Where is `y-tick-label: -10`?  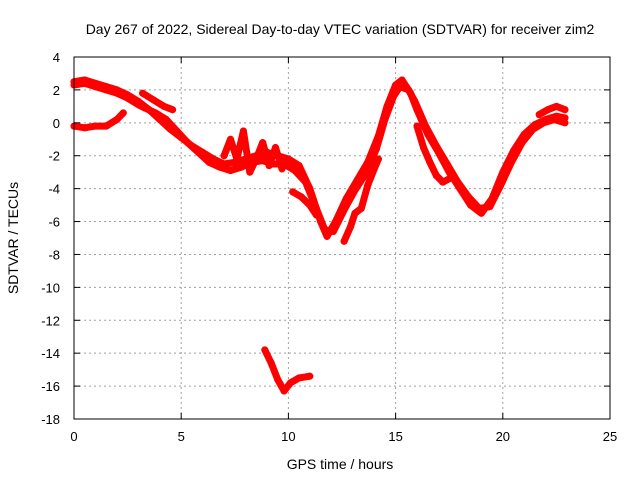
y-tick-label: -10 is located at coordinates (50, 287).